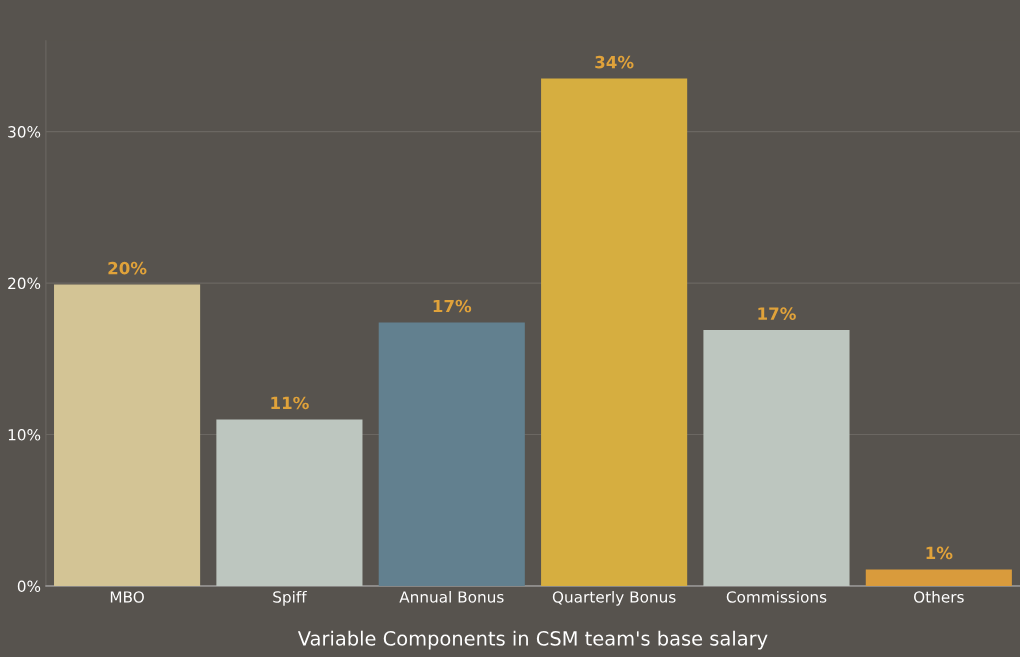 This screenshot has width=1020, height=657. I want to click on x-tick-label: Commissions, so click(776, 596).